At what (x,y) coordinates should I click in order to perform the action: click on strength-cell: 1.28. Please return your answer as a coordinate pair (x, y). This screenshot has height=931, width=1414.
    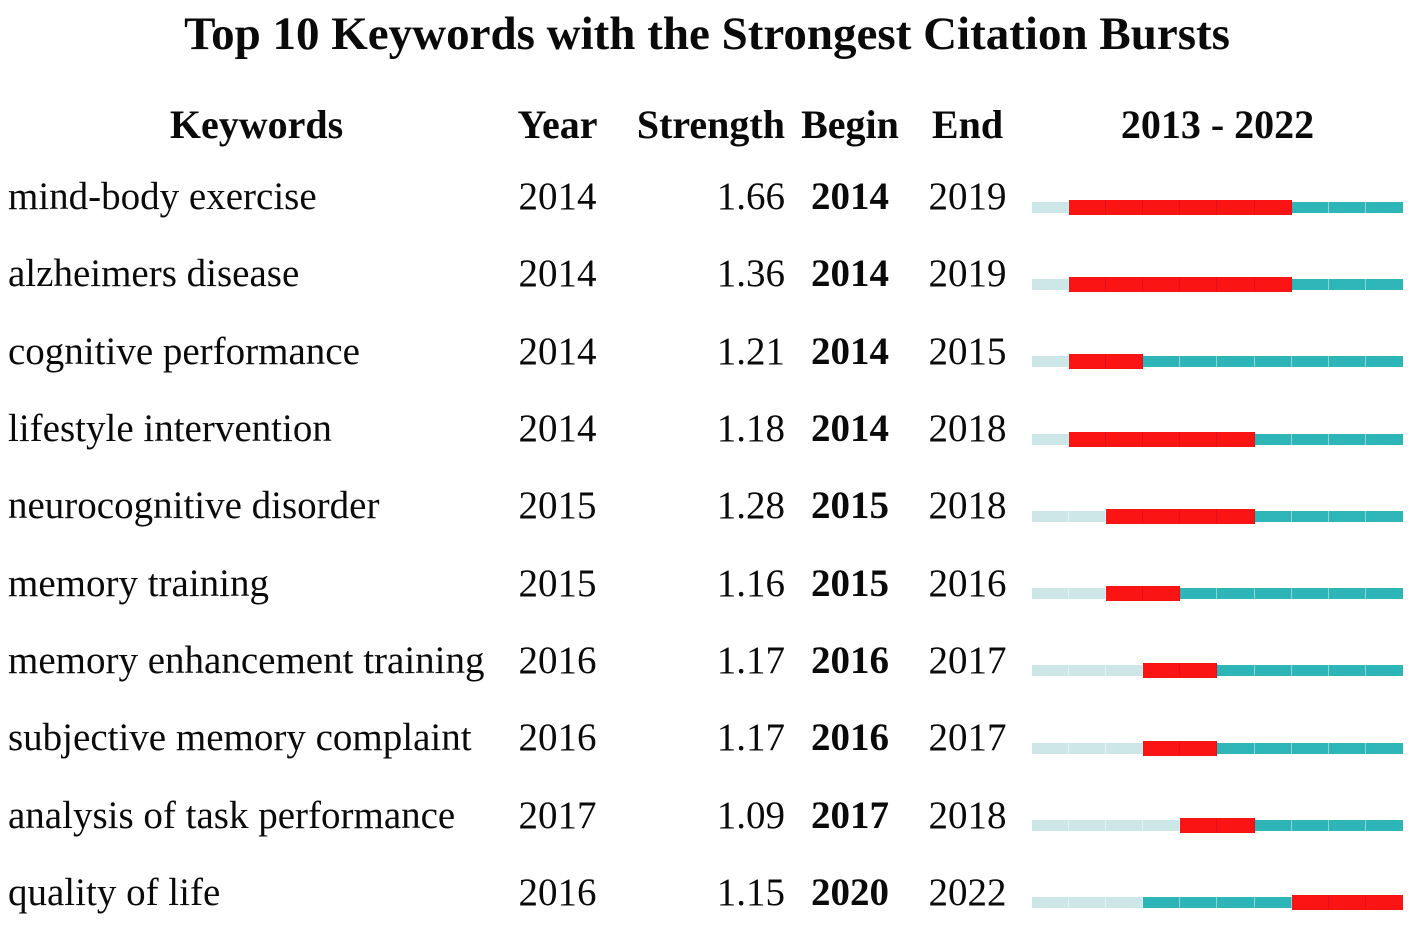
    Looking at the image, I should click on (750, 506).